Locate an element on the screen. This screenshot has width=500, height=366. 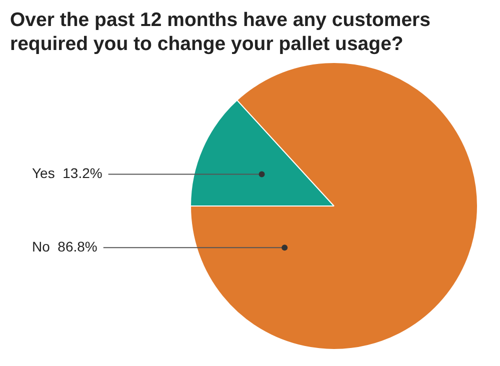
slice-label: No 86.8% is located at coordinates (65, 246).